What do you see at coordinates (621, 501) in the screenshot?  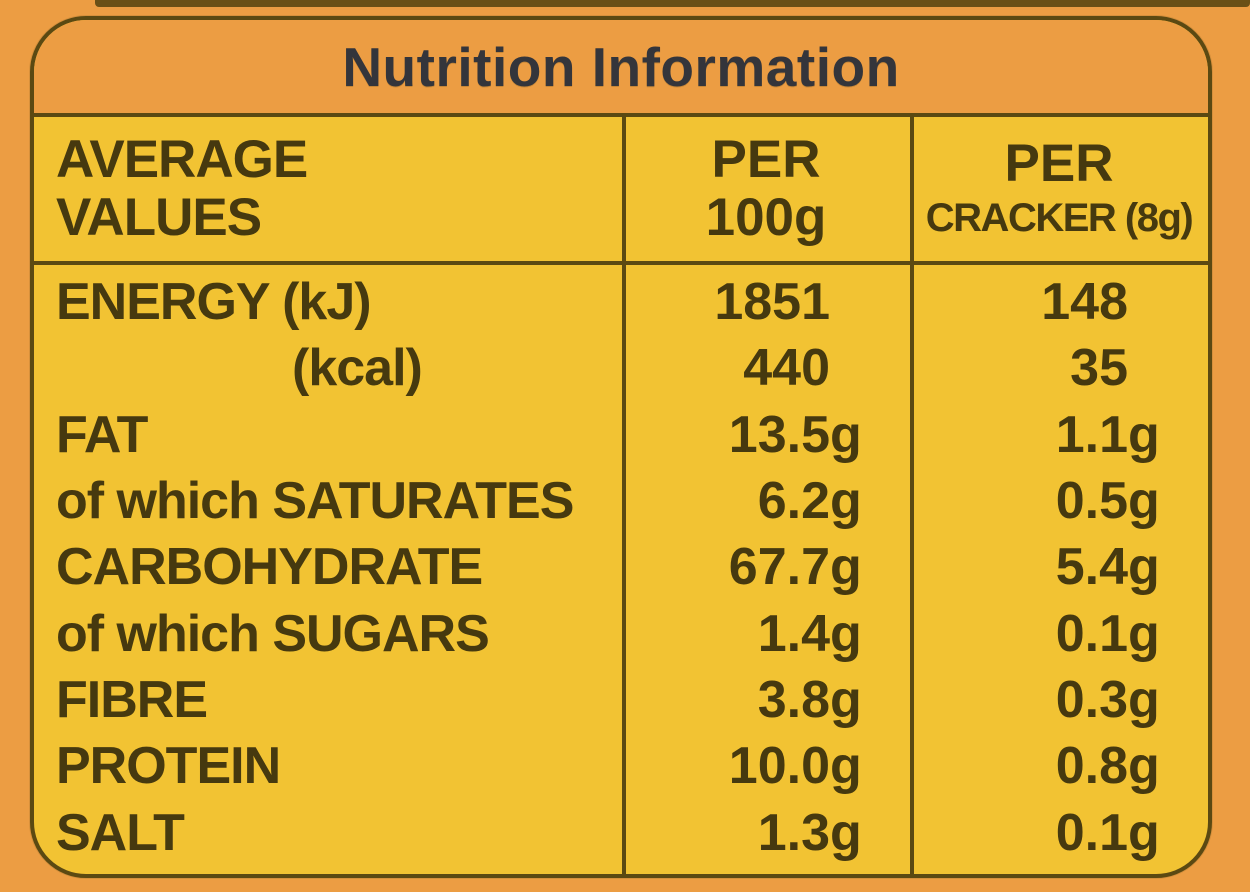 I see `table-row-saturates: of which SATURATES 6.2g 0.5g` at bounding box center [621, 501].